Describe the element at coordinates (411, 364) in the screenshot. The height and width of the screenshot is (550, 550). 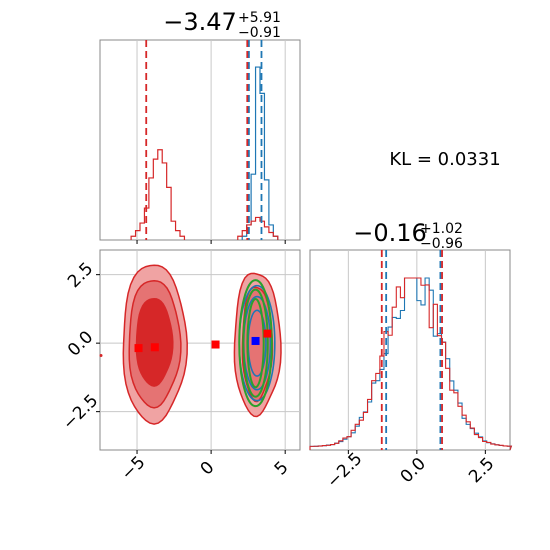
I see `y-marginal-series-step` at that location.